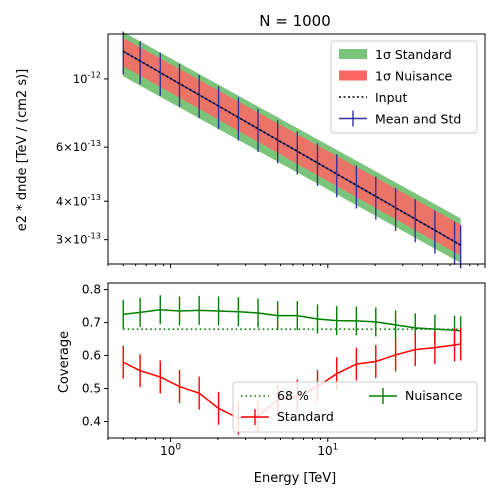  What do you see at coordinates (78, 200) in the screenshot?
I see `y-tick-label: 4×10⁻¹³` at bounding box center [78, 200].